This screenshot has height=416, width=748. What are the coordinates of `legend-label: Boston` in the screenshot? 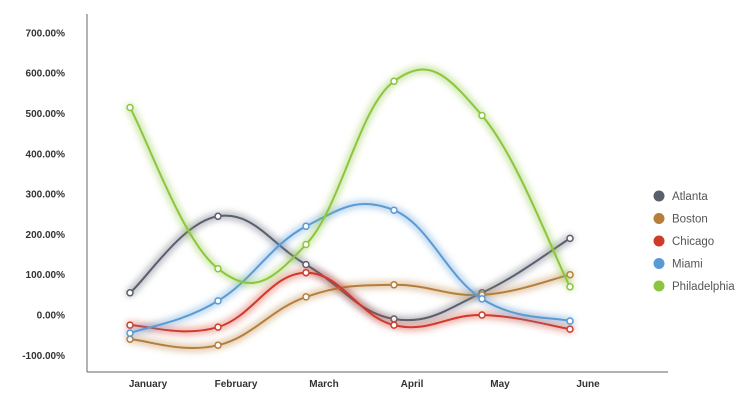 It's located at (690, 220).